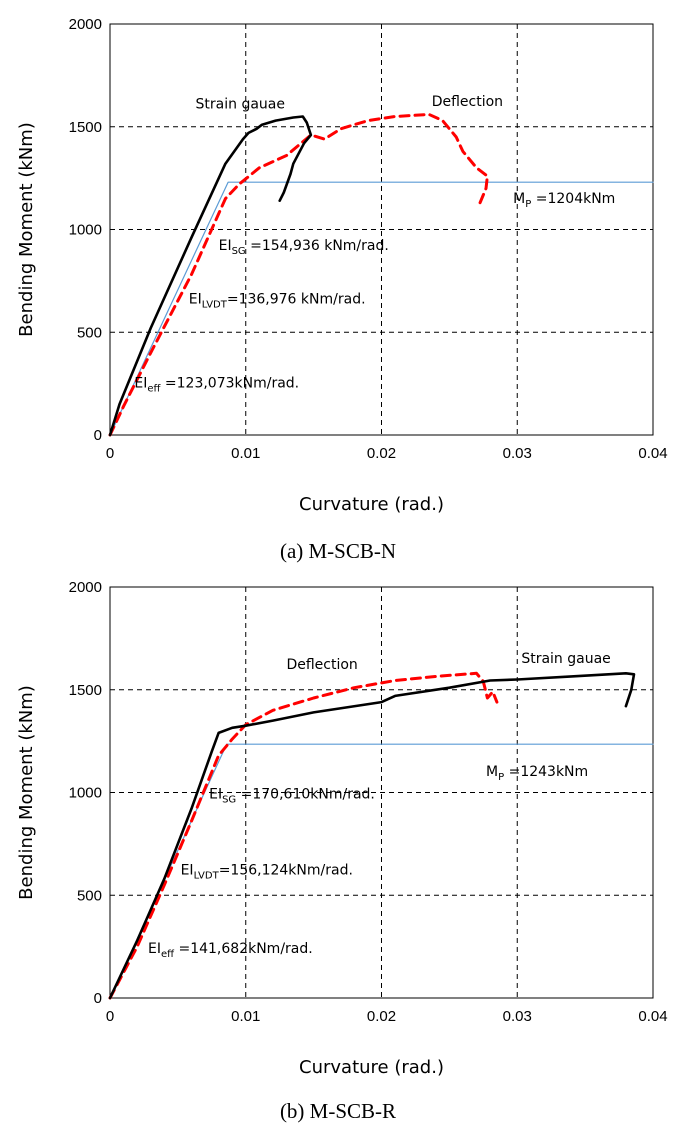  What do you see at coordinates (564, 200) in the screenshot?
I see `annotation-label-mp: MP =1204kNm` at bounding box center [564, 200].